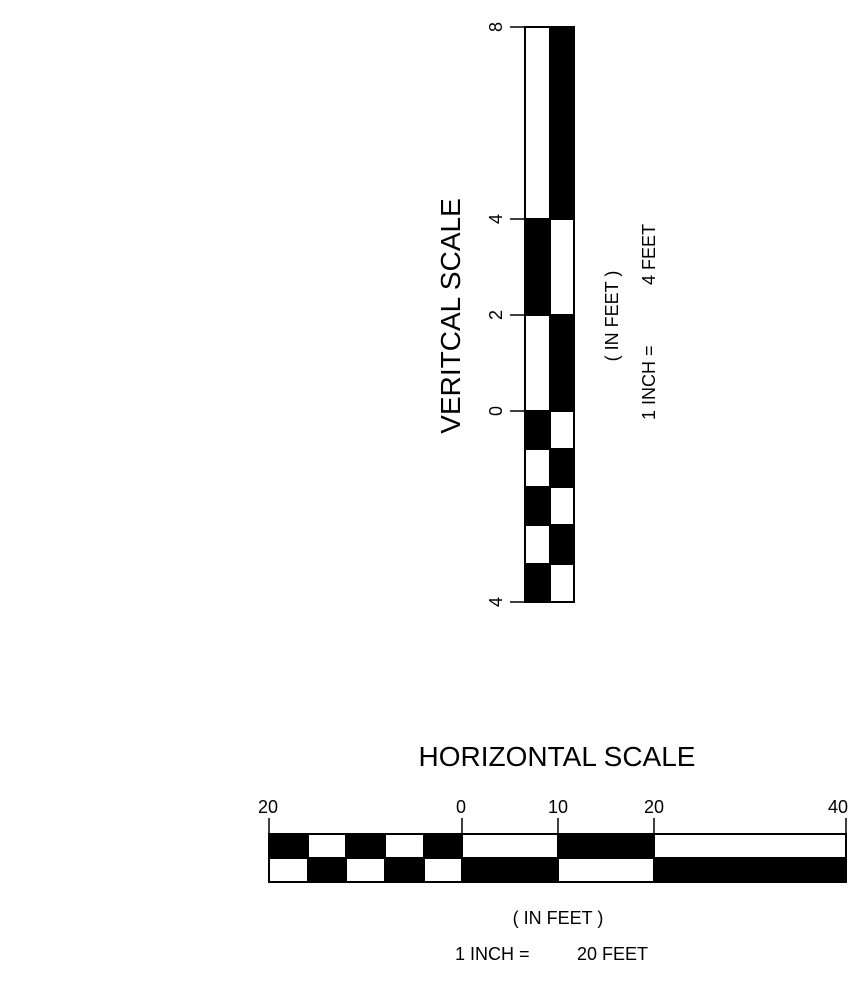 Image resolution: width=864 pixels, height=993 pixels. I want to click on horizontal-ticks, so click(557, 826).